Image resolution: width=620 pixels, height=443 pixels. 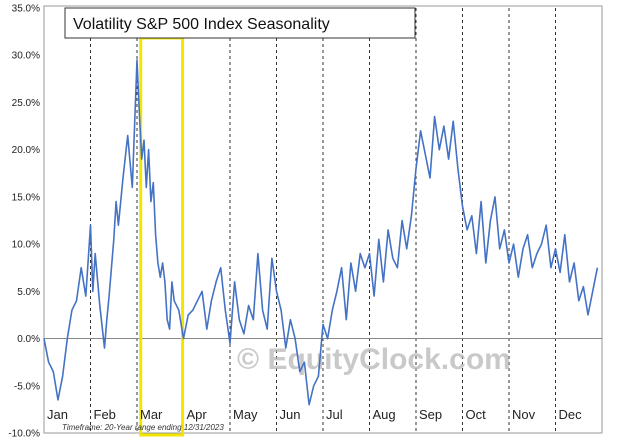 What do you see at coordinates (476, 414) in the screenshot?
I see `x-tick-label-oct: Oct` at bounding box center [476, 414].